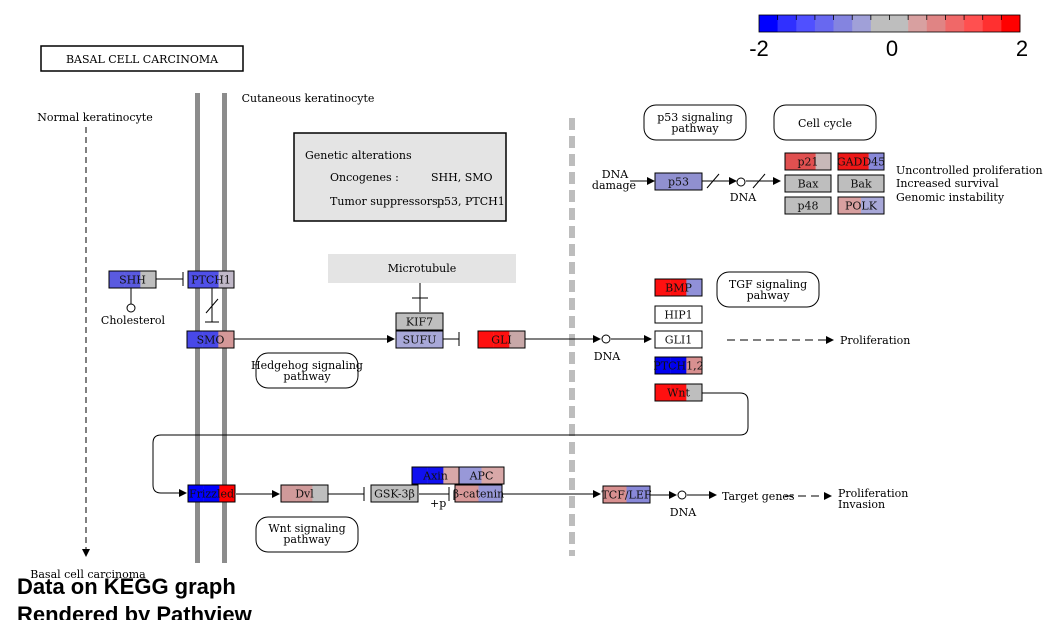 Image resolution: width=1046 pixels, height=620 pixels. I want to click on hedgehog-pathway-box, so click(307, 370).